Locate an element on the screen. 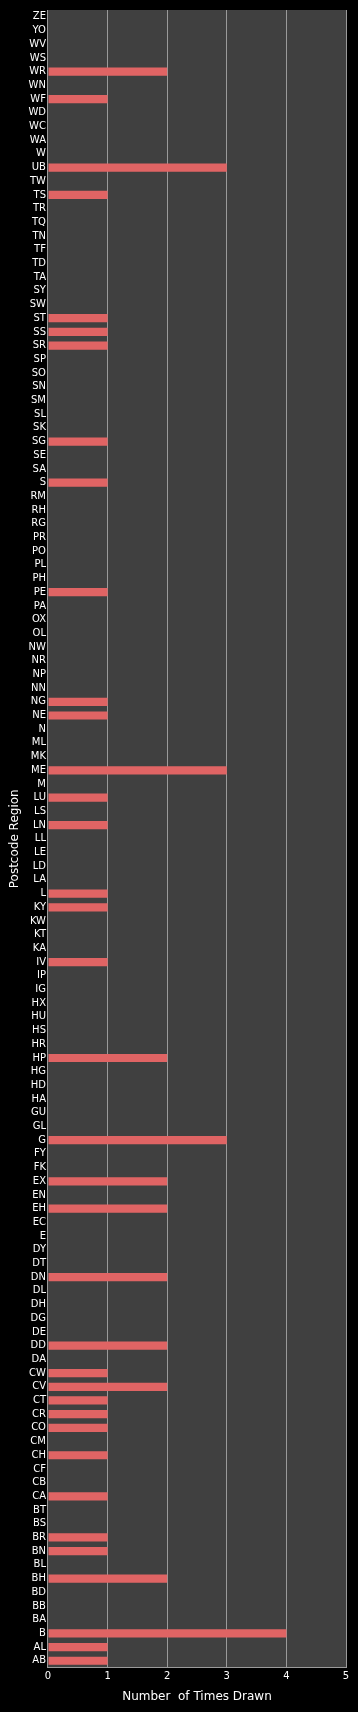 The height and width of the screenshot is (1712, 358). y-tick-label: HU is located at coordinates (38, 1016).